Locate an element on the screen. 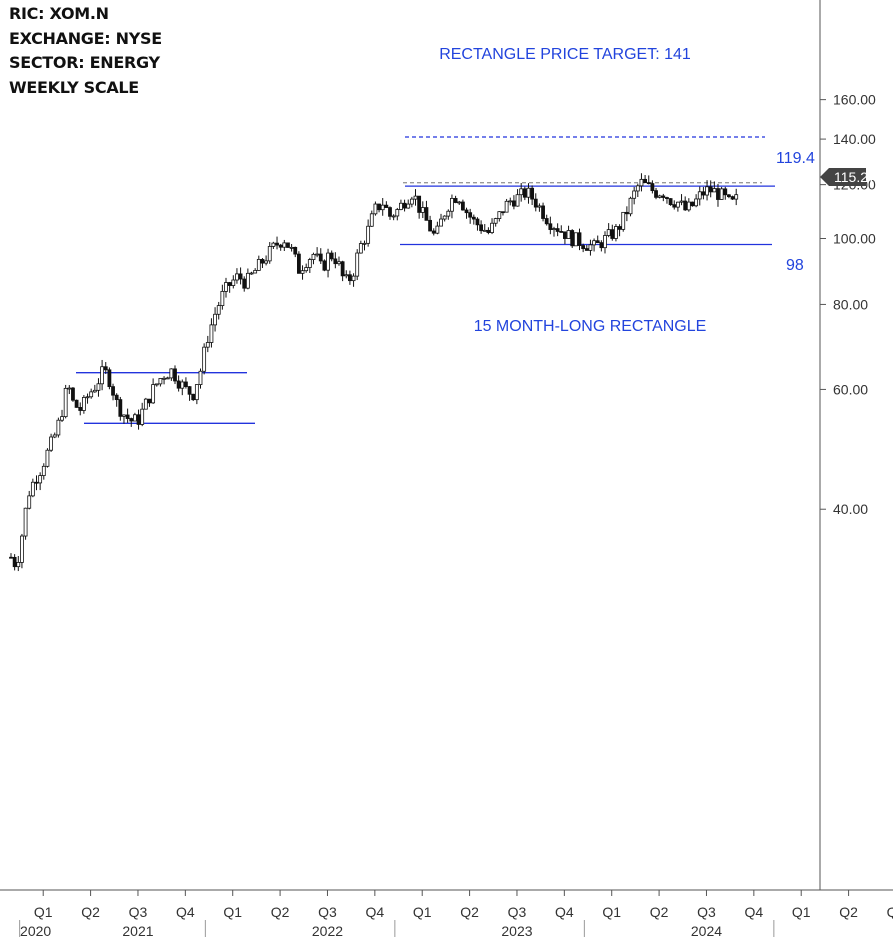  x-quarter-label: Q1 is located at coordinates (422, 912).